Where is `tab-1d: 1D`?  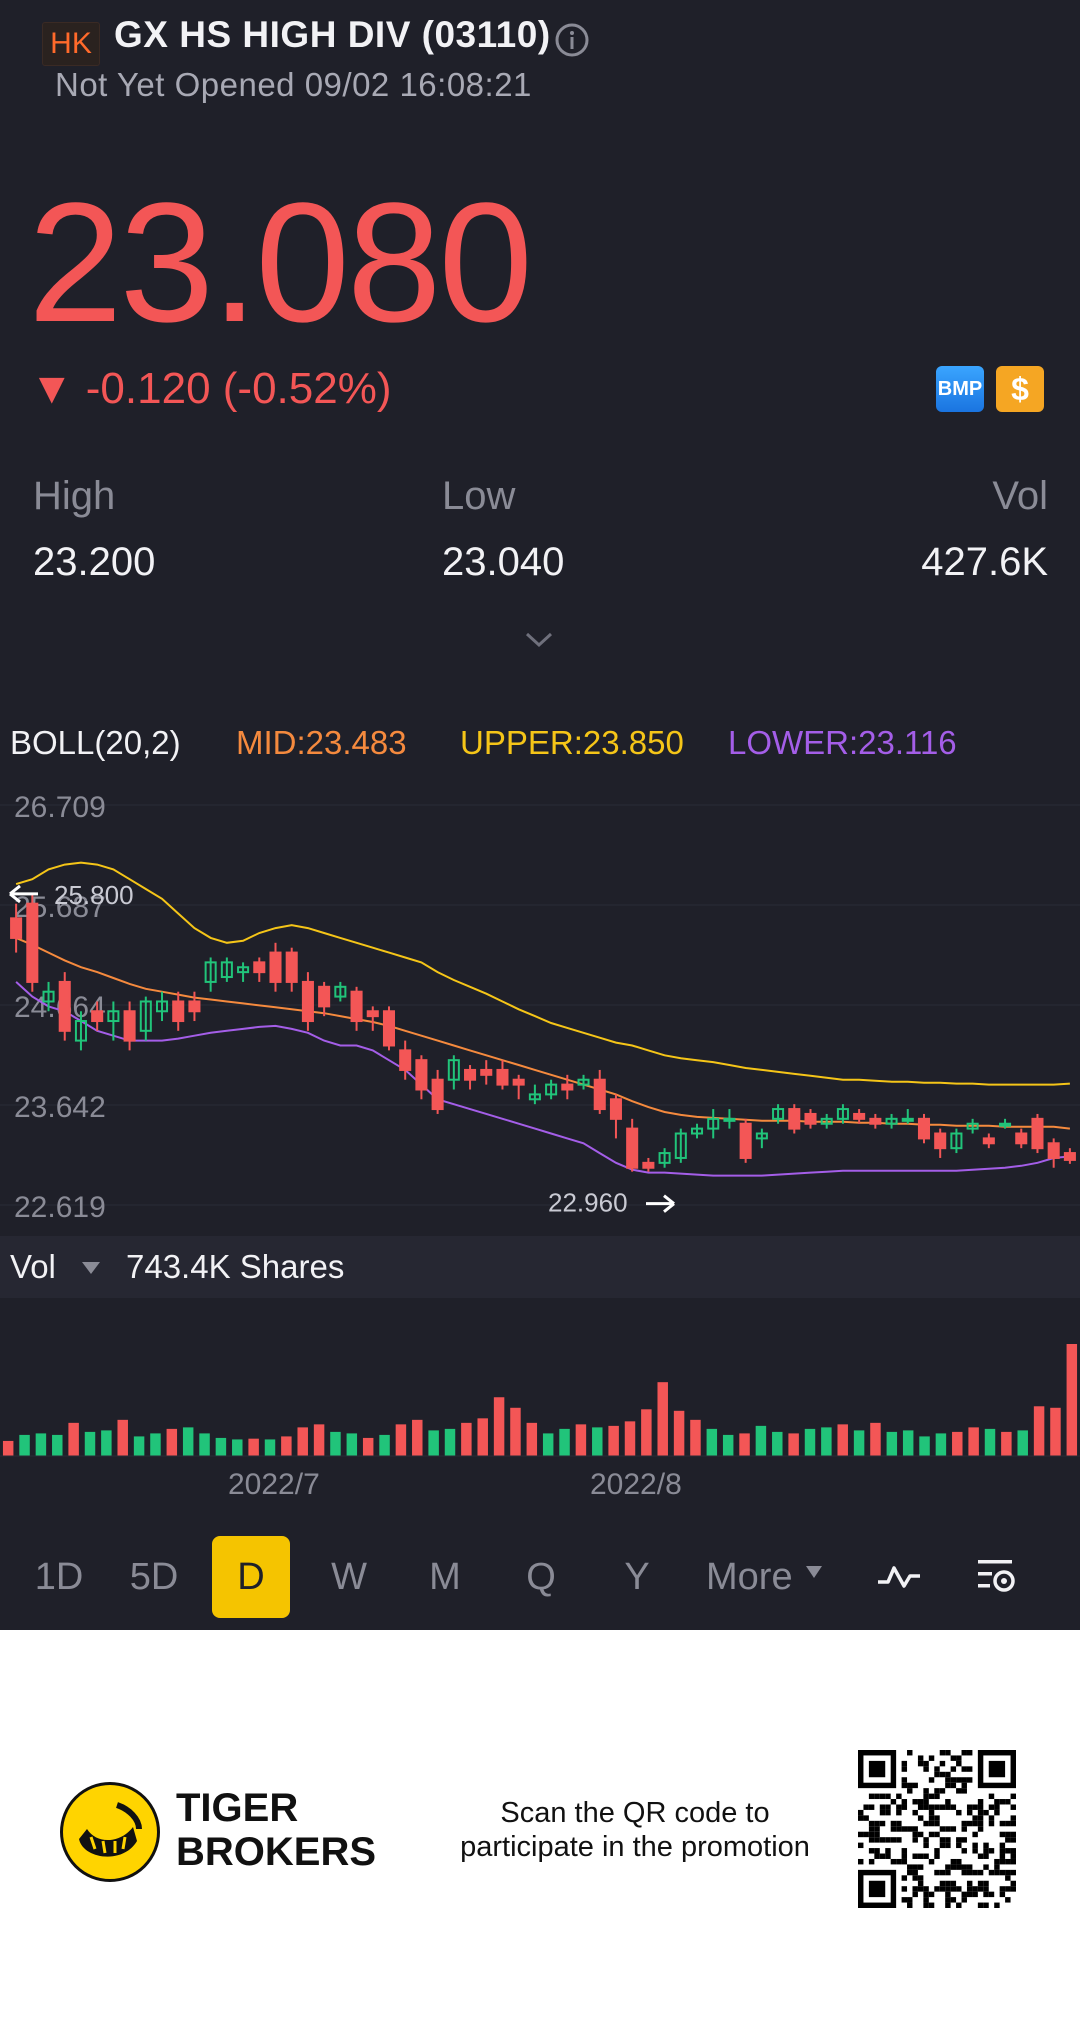 tab-1d: 1D is located at coordinates (59, 1577).